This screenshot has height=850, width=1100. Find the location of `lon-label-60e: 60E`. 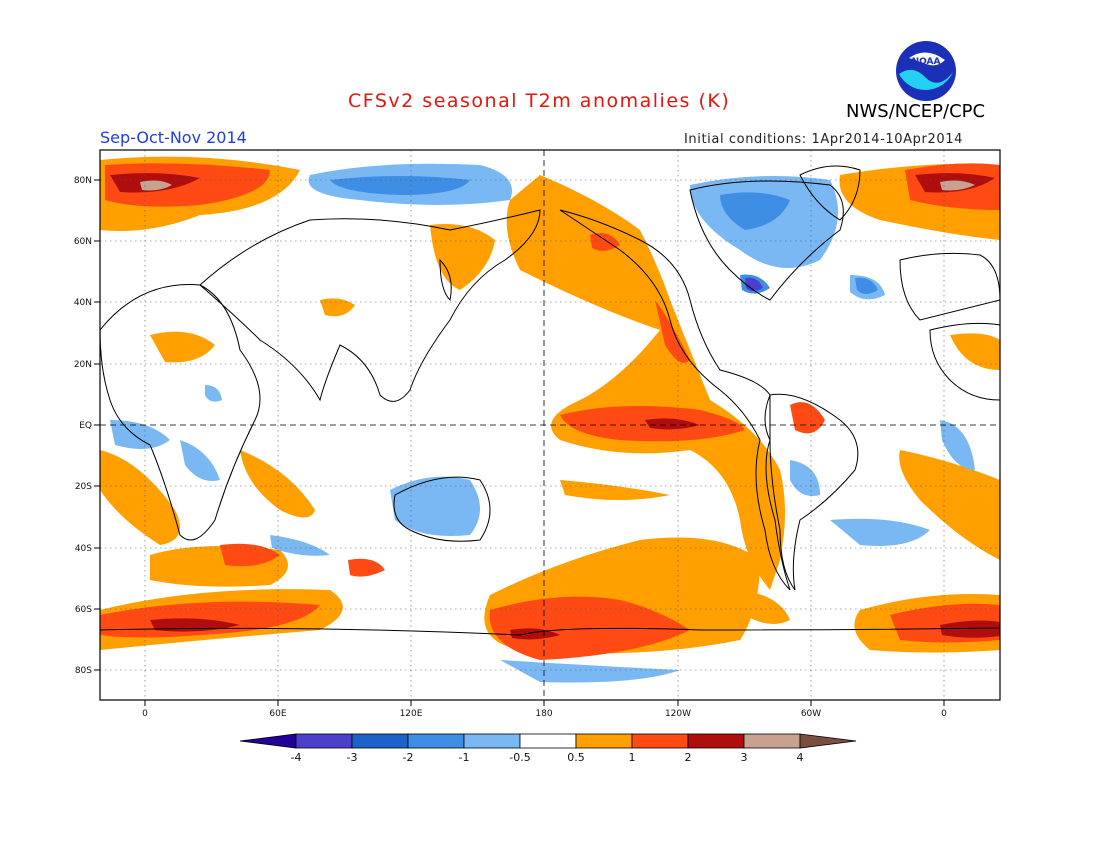

lon-label-60e: 60E is located at coordinates (277, 714).